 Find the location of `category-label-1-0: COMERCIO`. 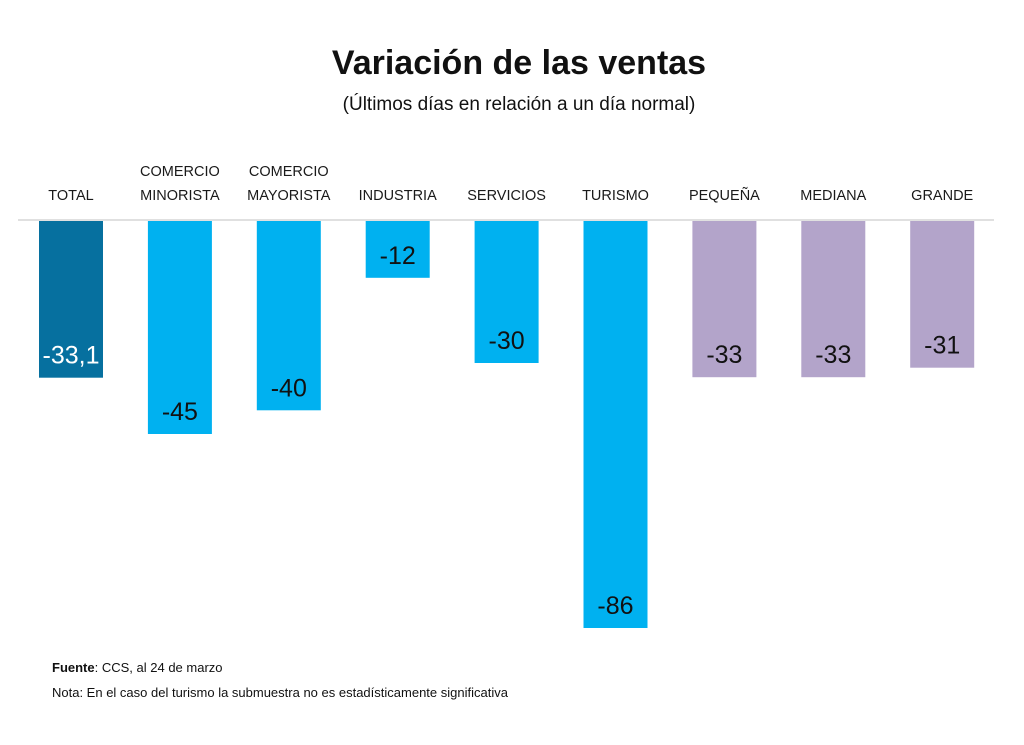

category-label-1-0: COMERCIO is located at coordinates (180, 172).